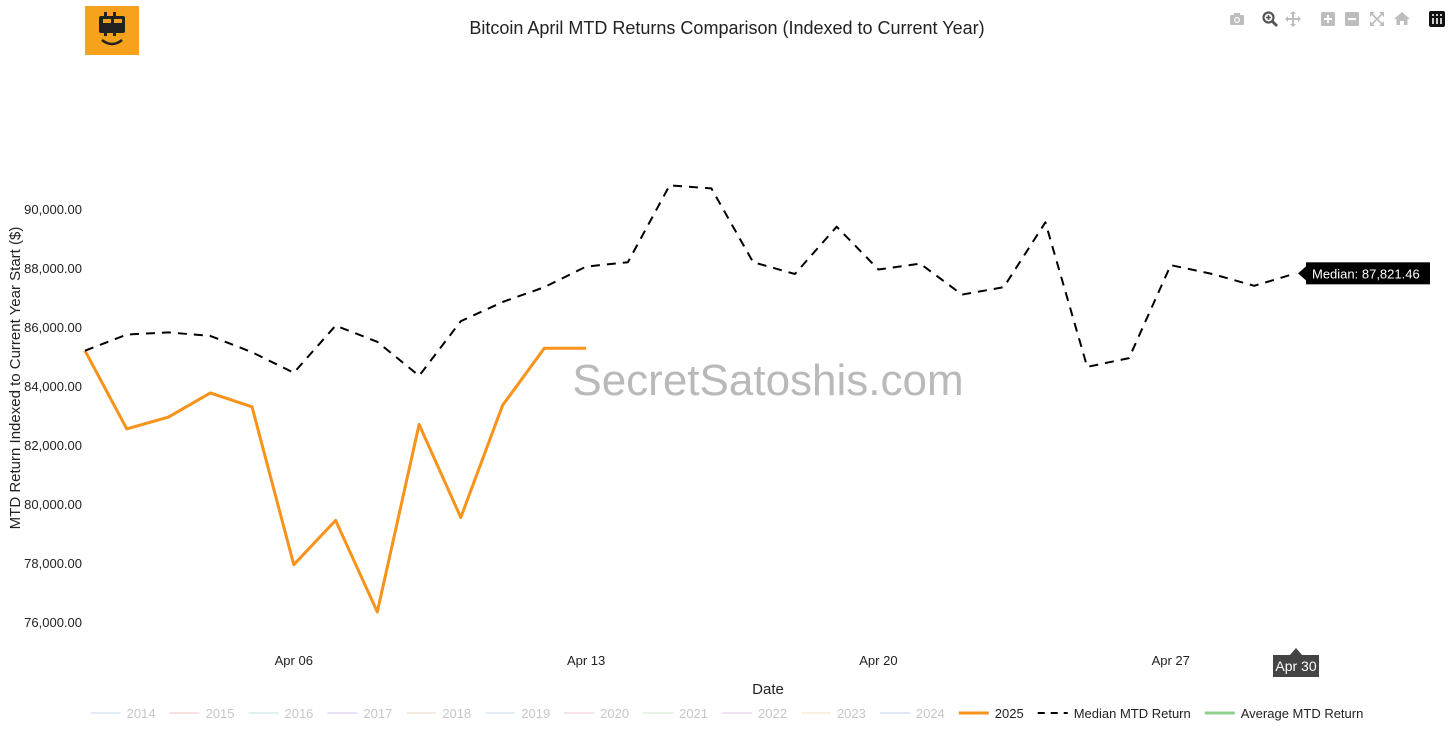  Describe the element at coordinates (1293, 19) in the screenshot. I see `pan-icon` at that location.